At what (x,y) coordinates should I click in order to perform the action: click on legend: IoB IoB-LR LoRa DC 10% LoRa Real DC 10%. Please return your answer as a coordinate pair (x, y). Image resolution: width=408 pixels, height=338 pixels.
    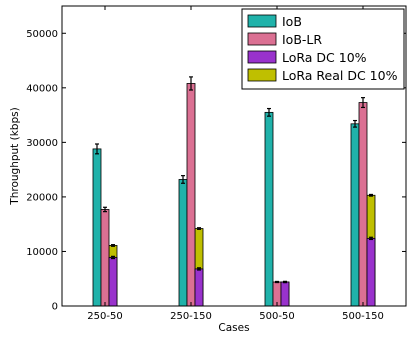
    Looking at the image, I should click on (323, 49).